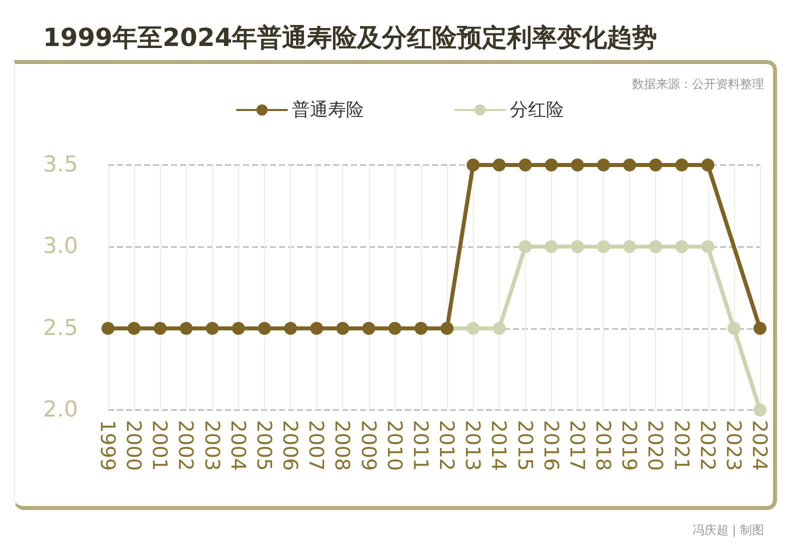 This screenshot has width=800, height=546. I want to click on chart-title: 1999年至2024年普通寿险及分红险预定利率变化趋势, so click(350, 37).